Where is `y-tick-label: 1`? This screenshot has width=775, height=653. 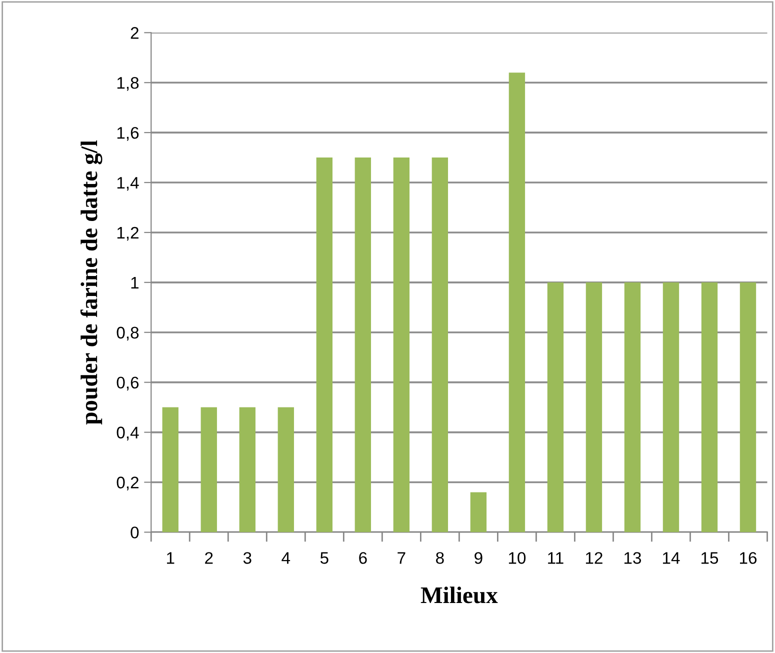 y-tick-label: 1 is located at coordinates (135, 282).